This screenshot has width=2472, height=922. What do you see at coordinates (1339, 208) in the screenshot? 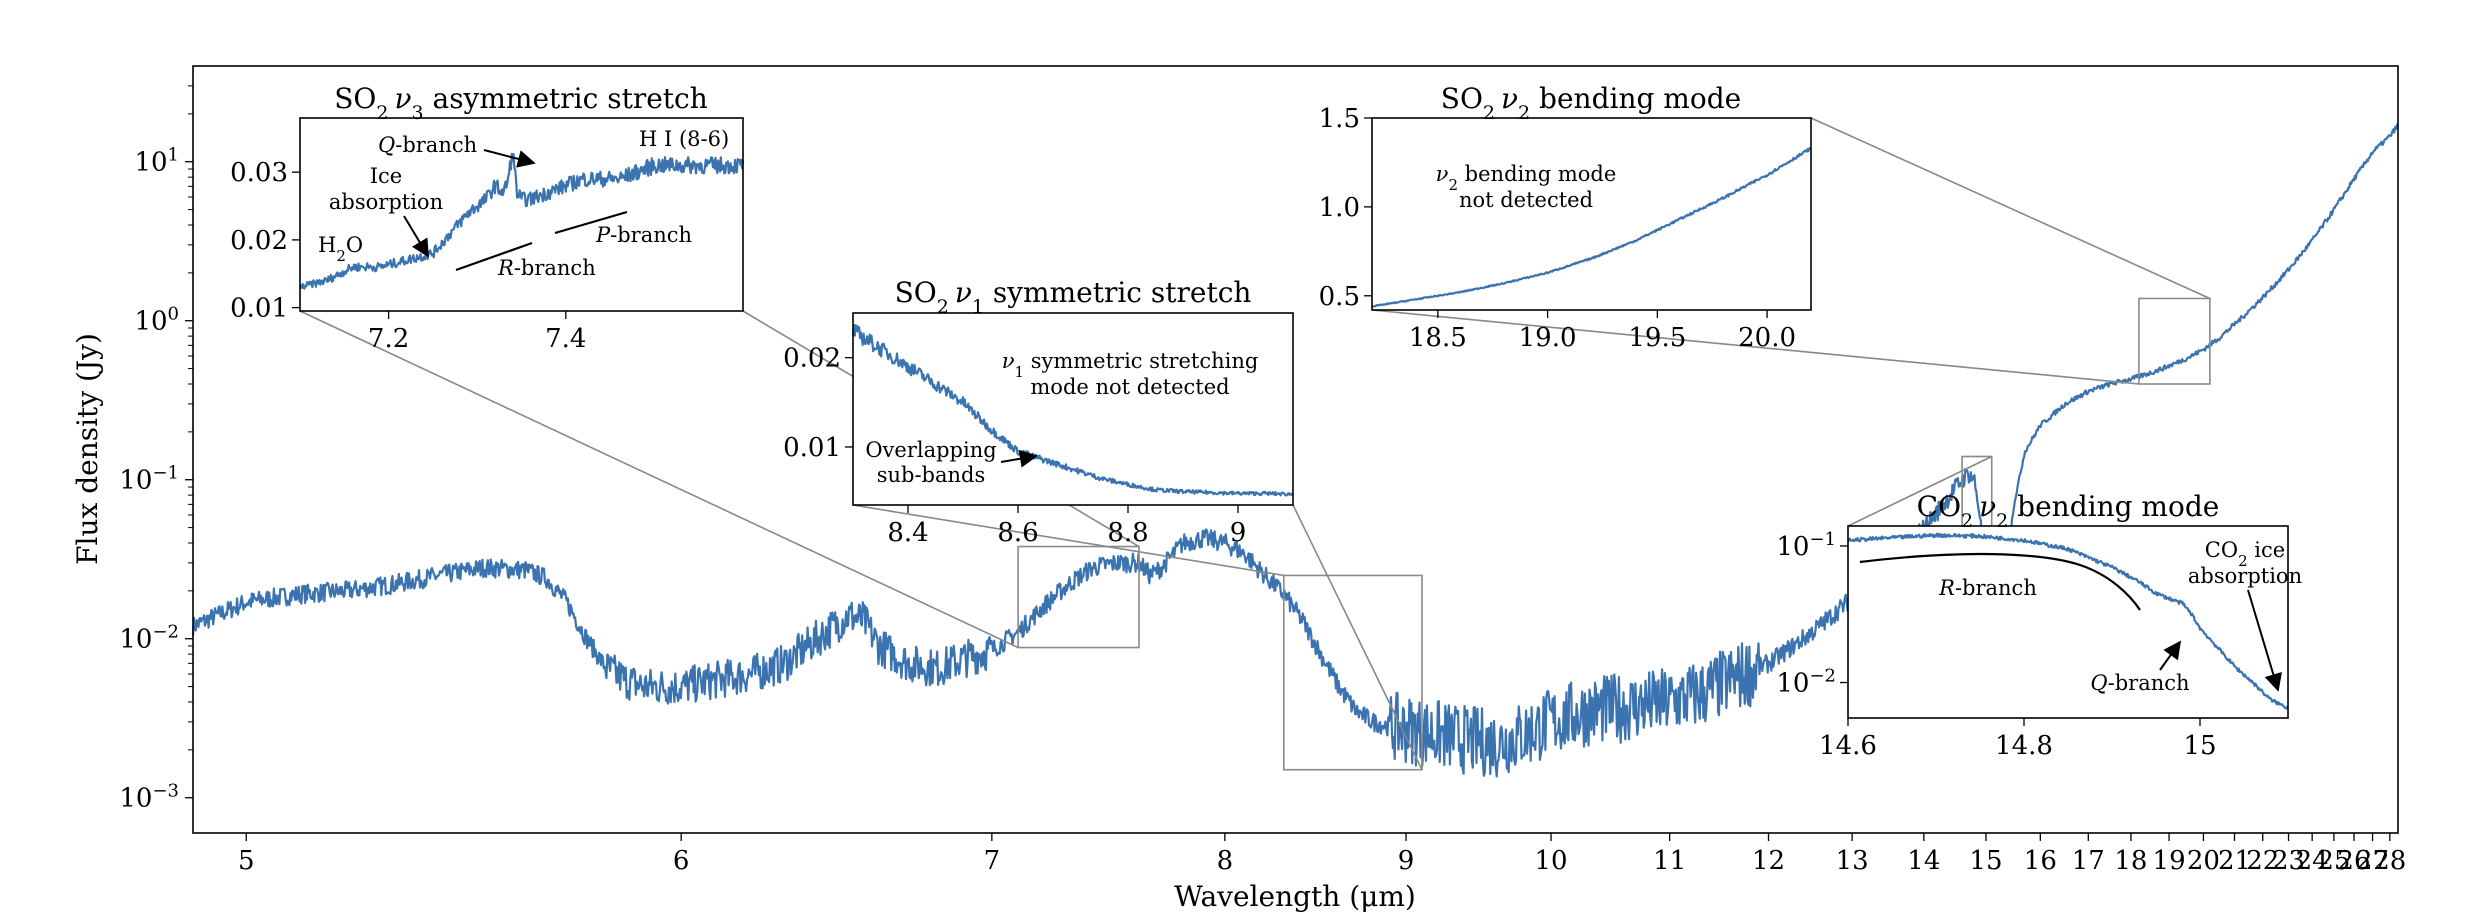
I see `inset-y-tick-label: 1.0` at bounding box center [1339, 208].